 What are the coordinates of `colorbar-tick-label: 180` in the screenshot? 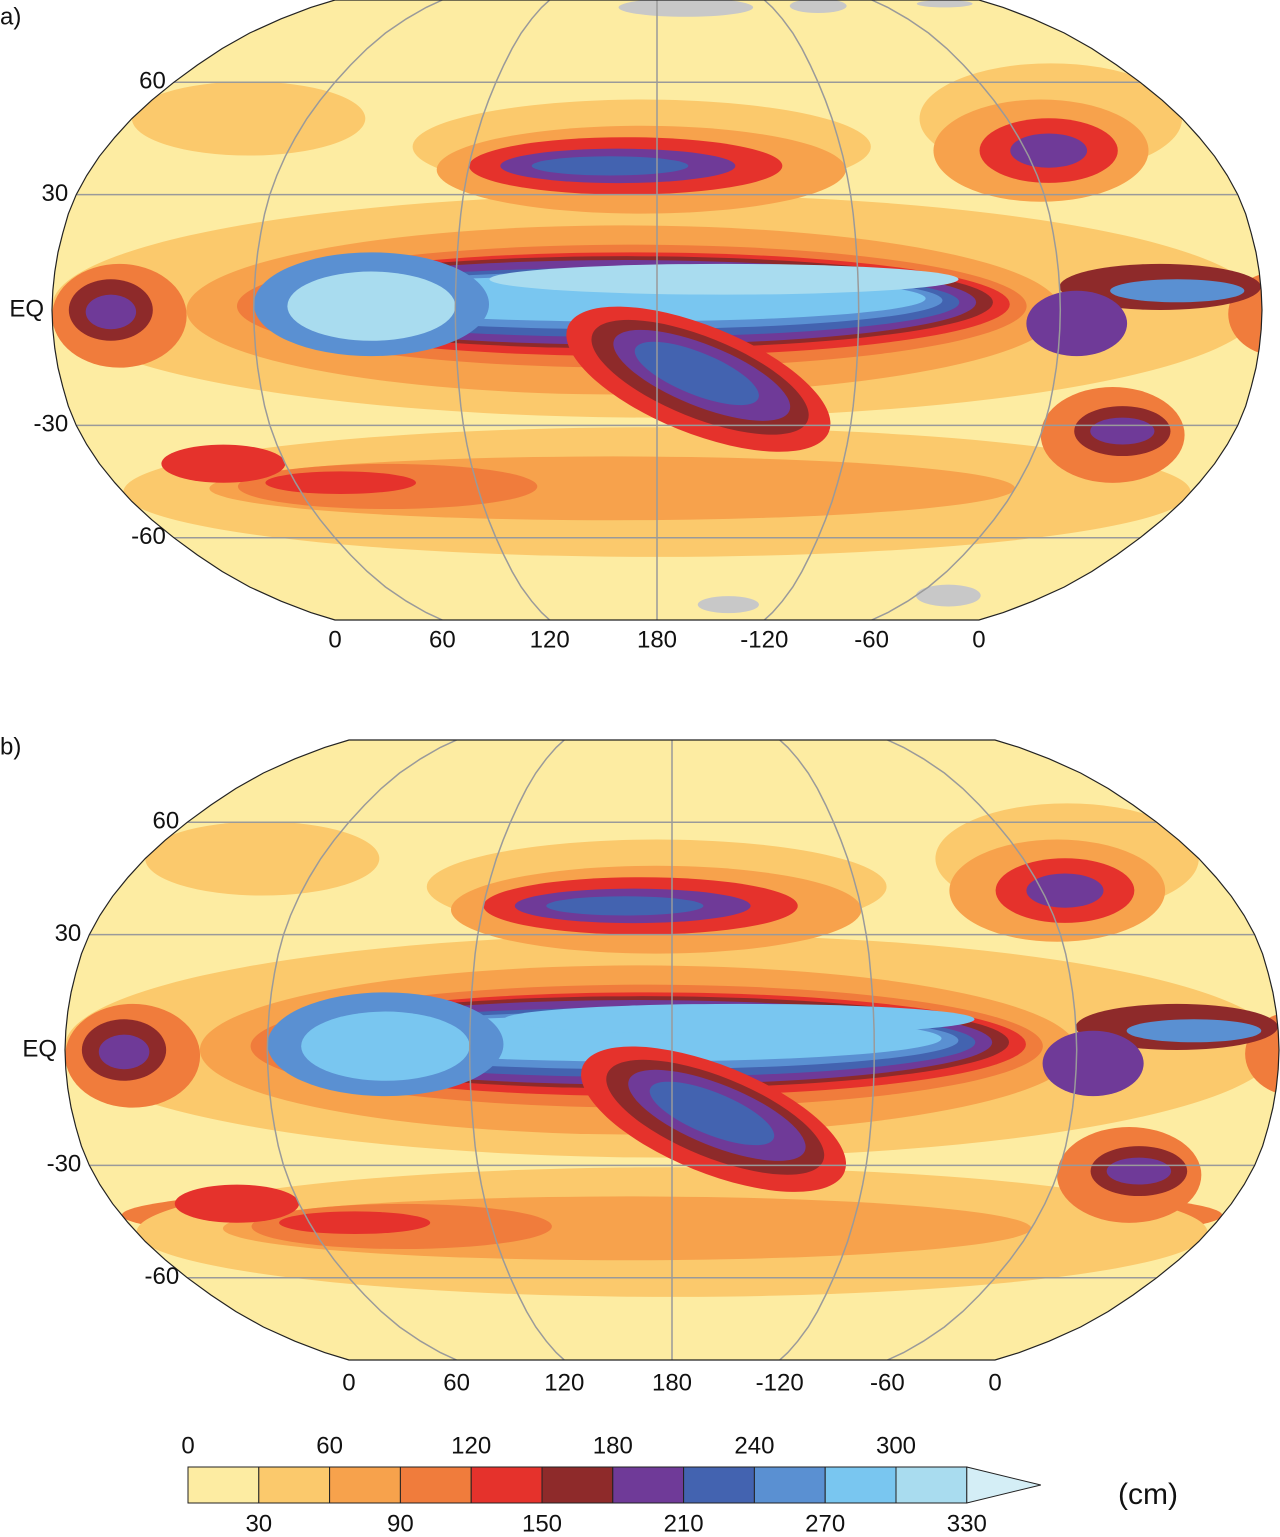 It's located at (613, 1445).